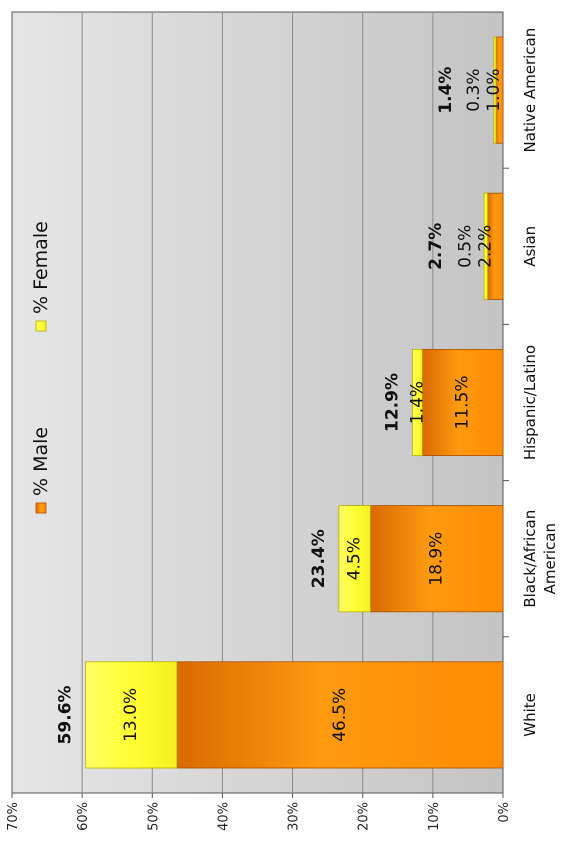 The image size is (572, 850). I want to click on value-axis-ticks: 0% 10% 20% 30% 40% 50% 60% 70%, so click(259, 812).